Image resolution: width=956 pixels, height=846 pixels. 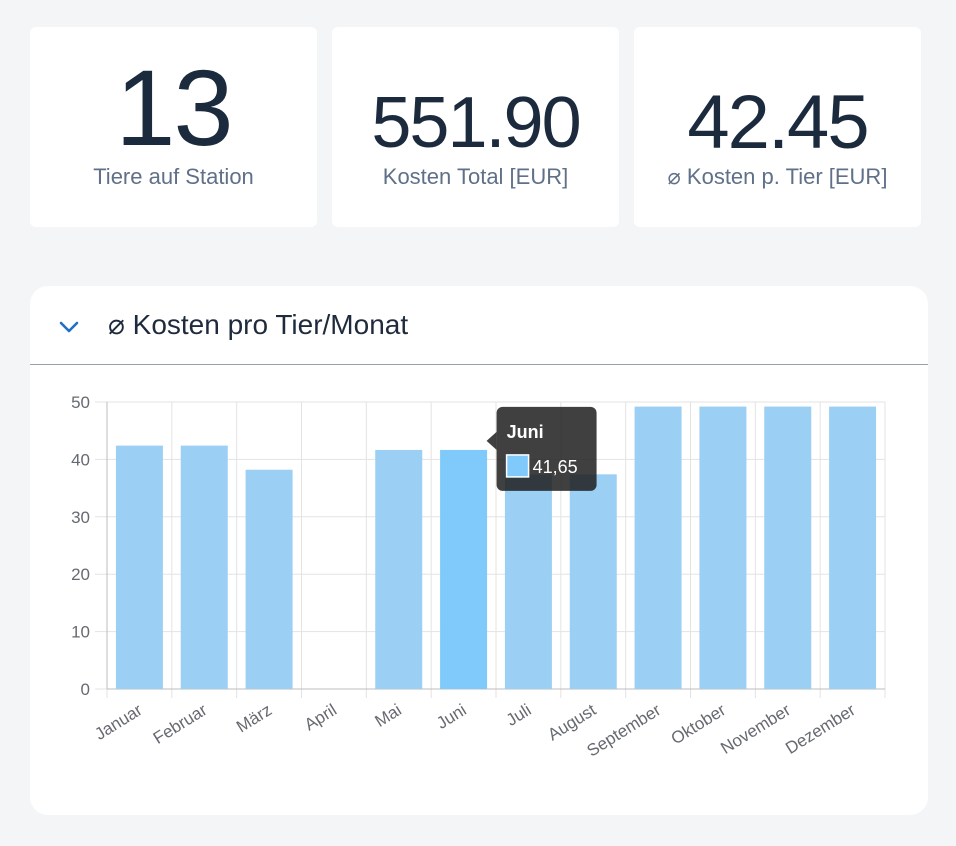 I want to click on x-tick-label: Mai, so click(x=388, y=715).